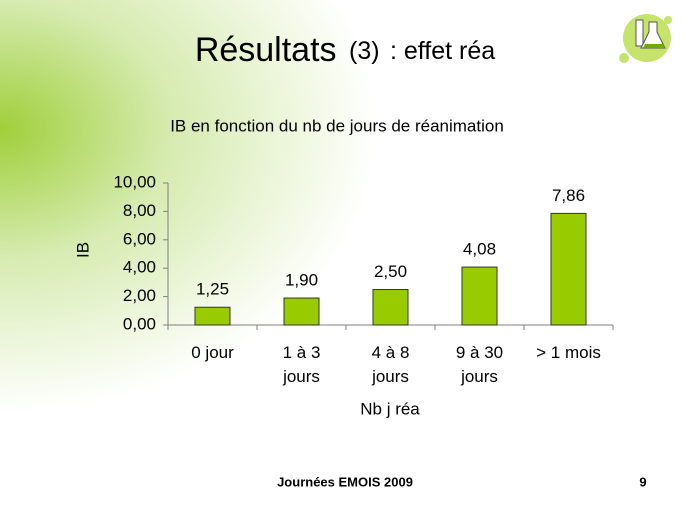  What do you see at coordinates (139, 323) in the screenshot?
I see `y-tick-label: 0,00` at bounding box center [139, 323].